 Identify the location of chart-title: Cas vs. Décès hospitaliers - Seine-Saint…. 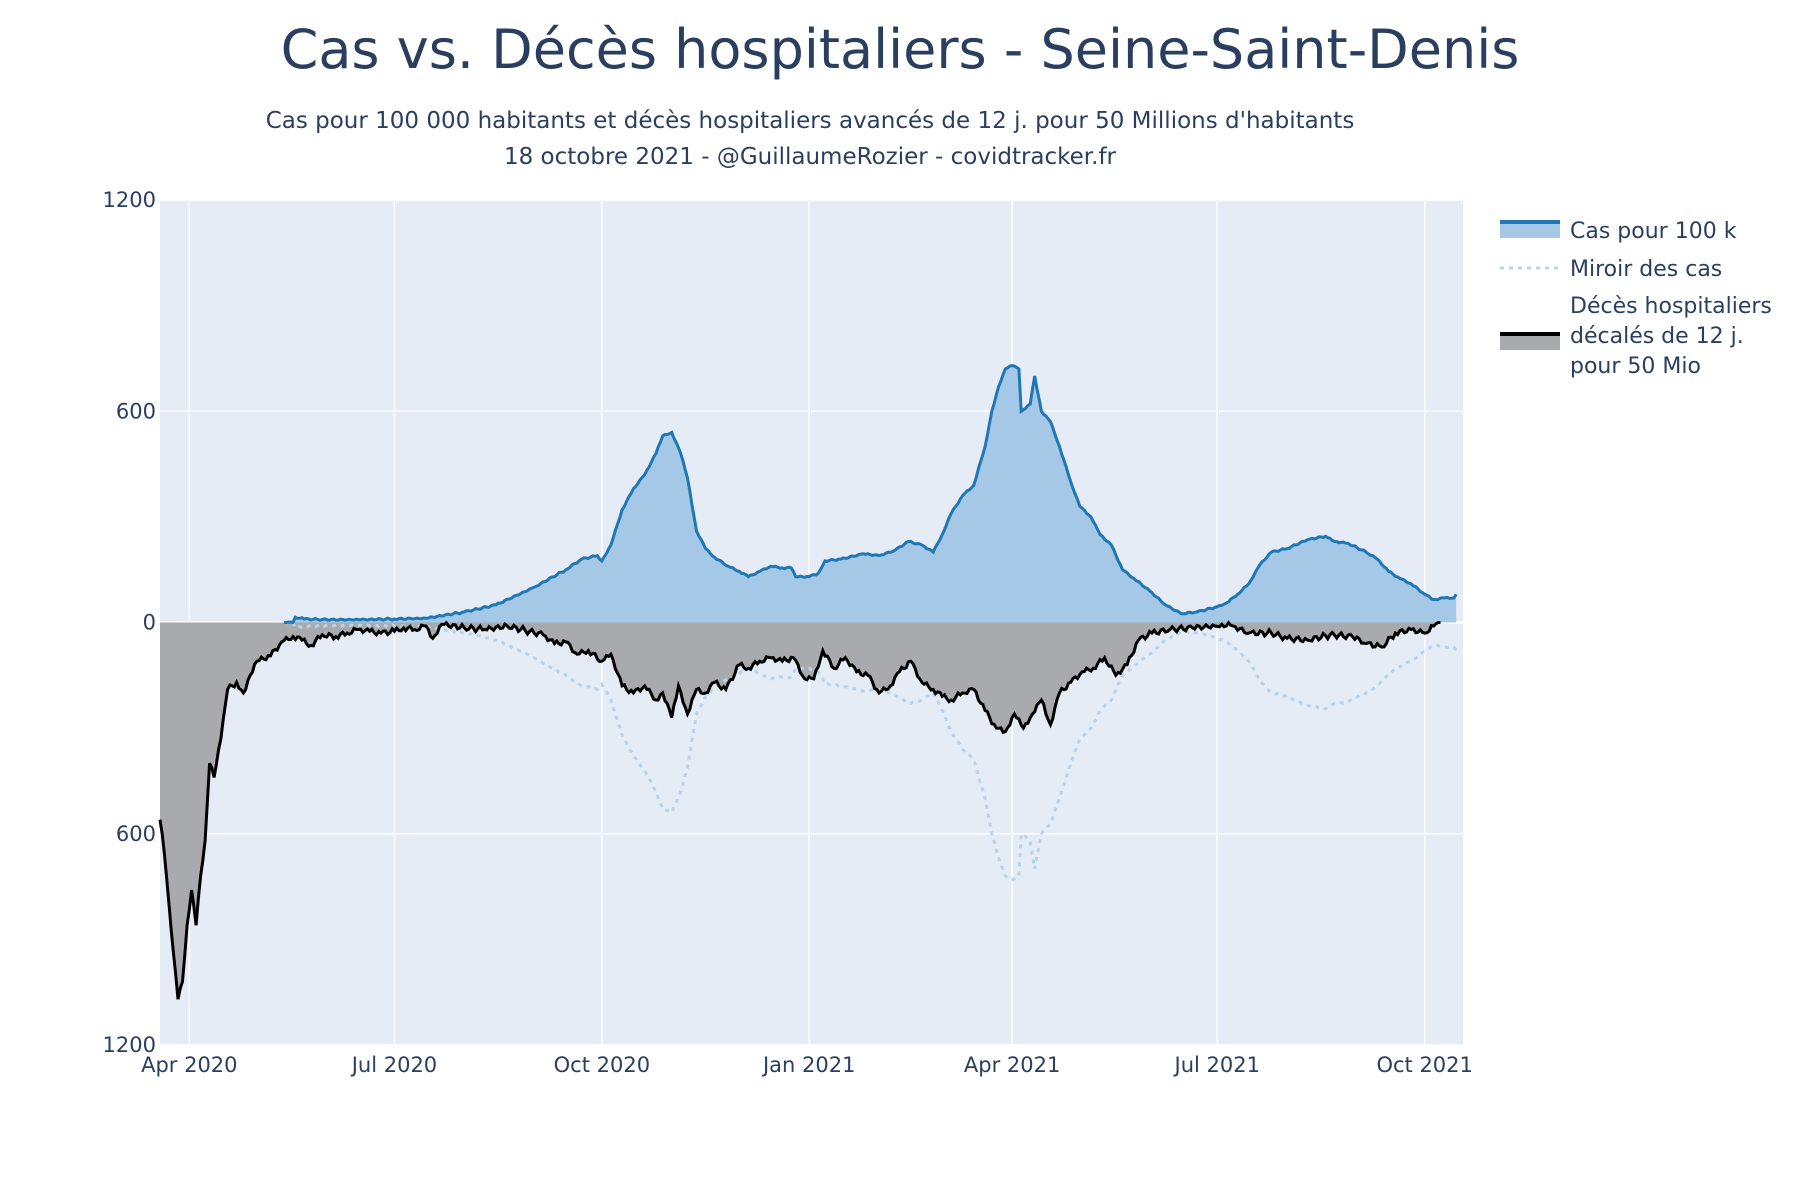
(900, 49).